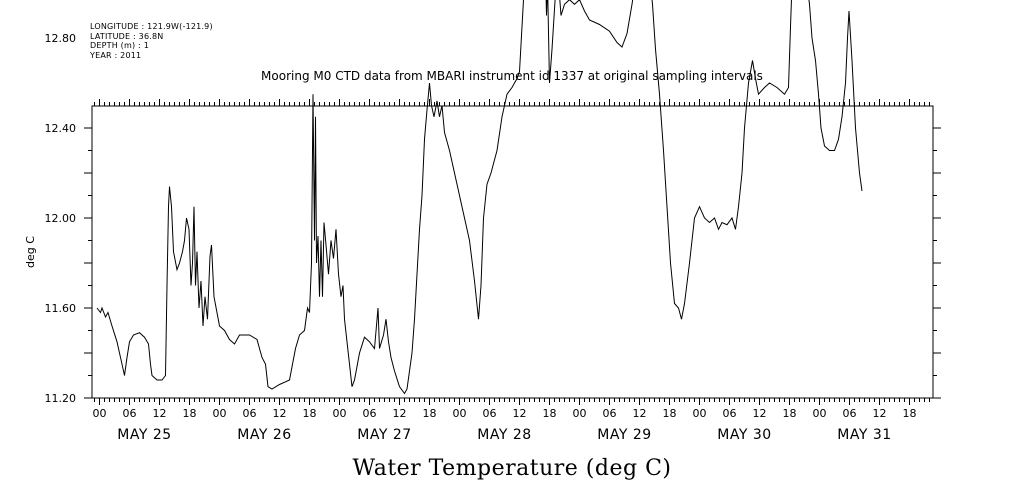  I want to click on x-day-label: MAY 28, so click(504, 435).